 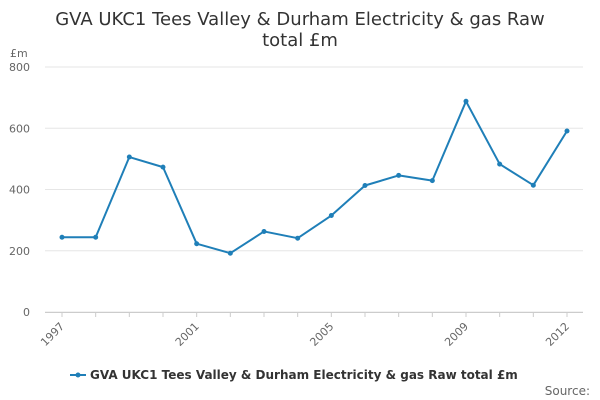 What do you see at coordinates (456, 334) in the screenshot?
I see `x-tick-label-2009: 2009` at bounding box center [456, 334].